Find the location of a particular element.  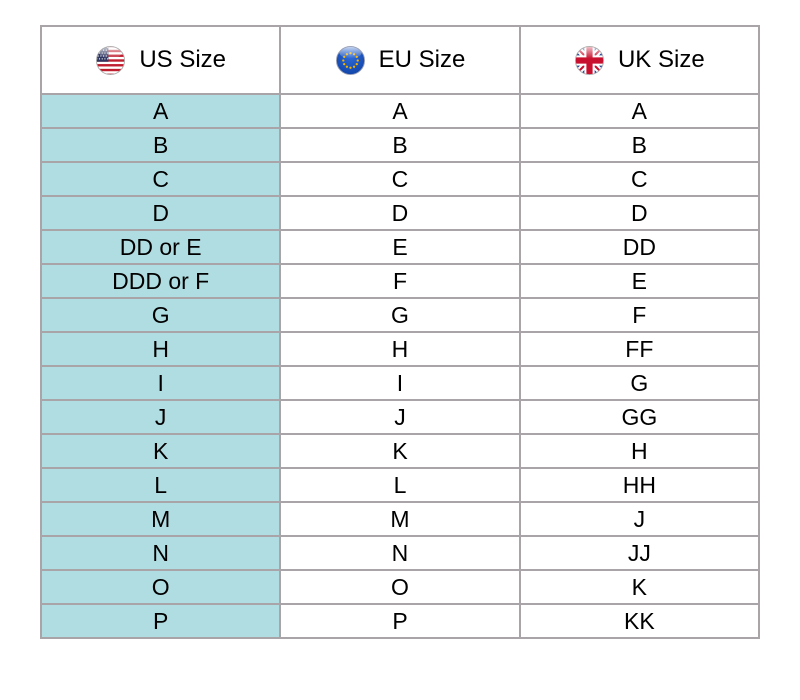

header-eu-size: EU Size is located at coordinates (400, 60).